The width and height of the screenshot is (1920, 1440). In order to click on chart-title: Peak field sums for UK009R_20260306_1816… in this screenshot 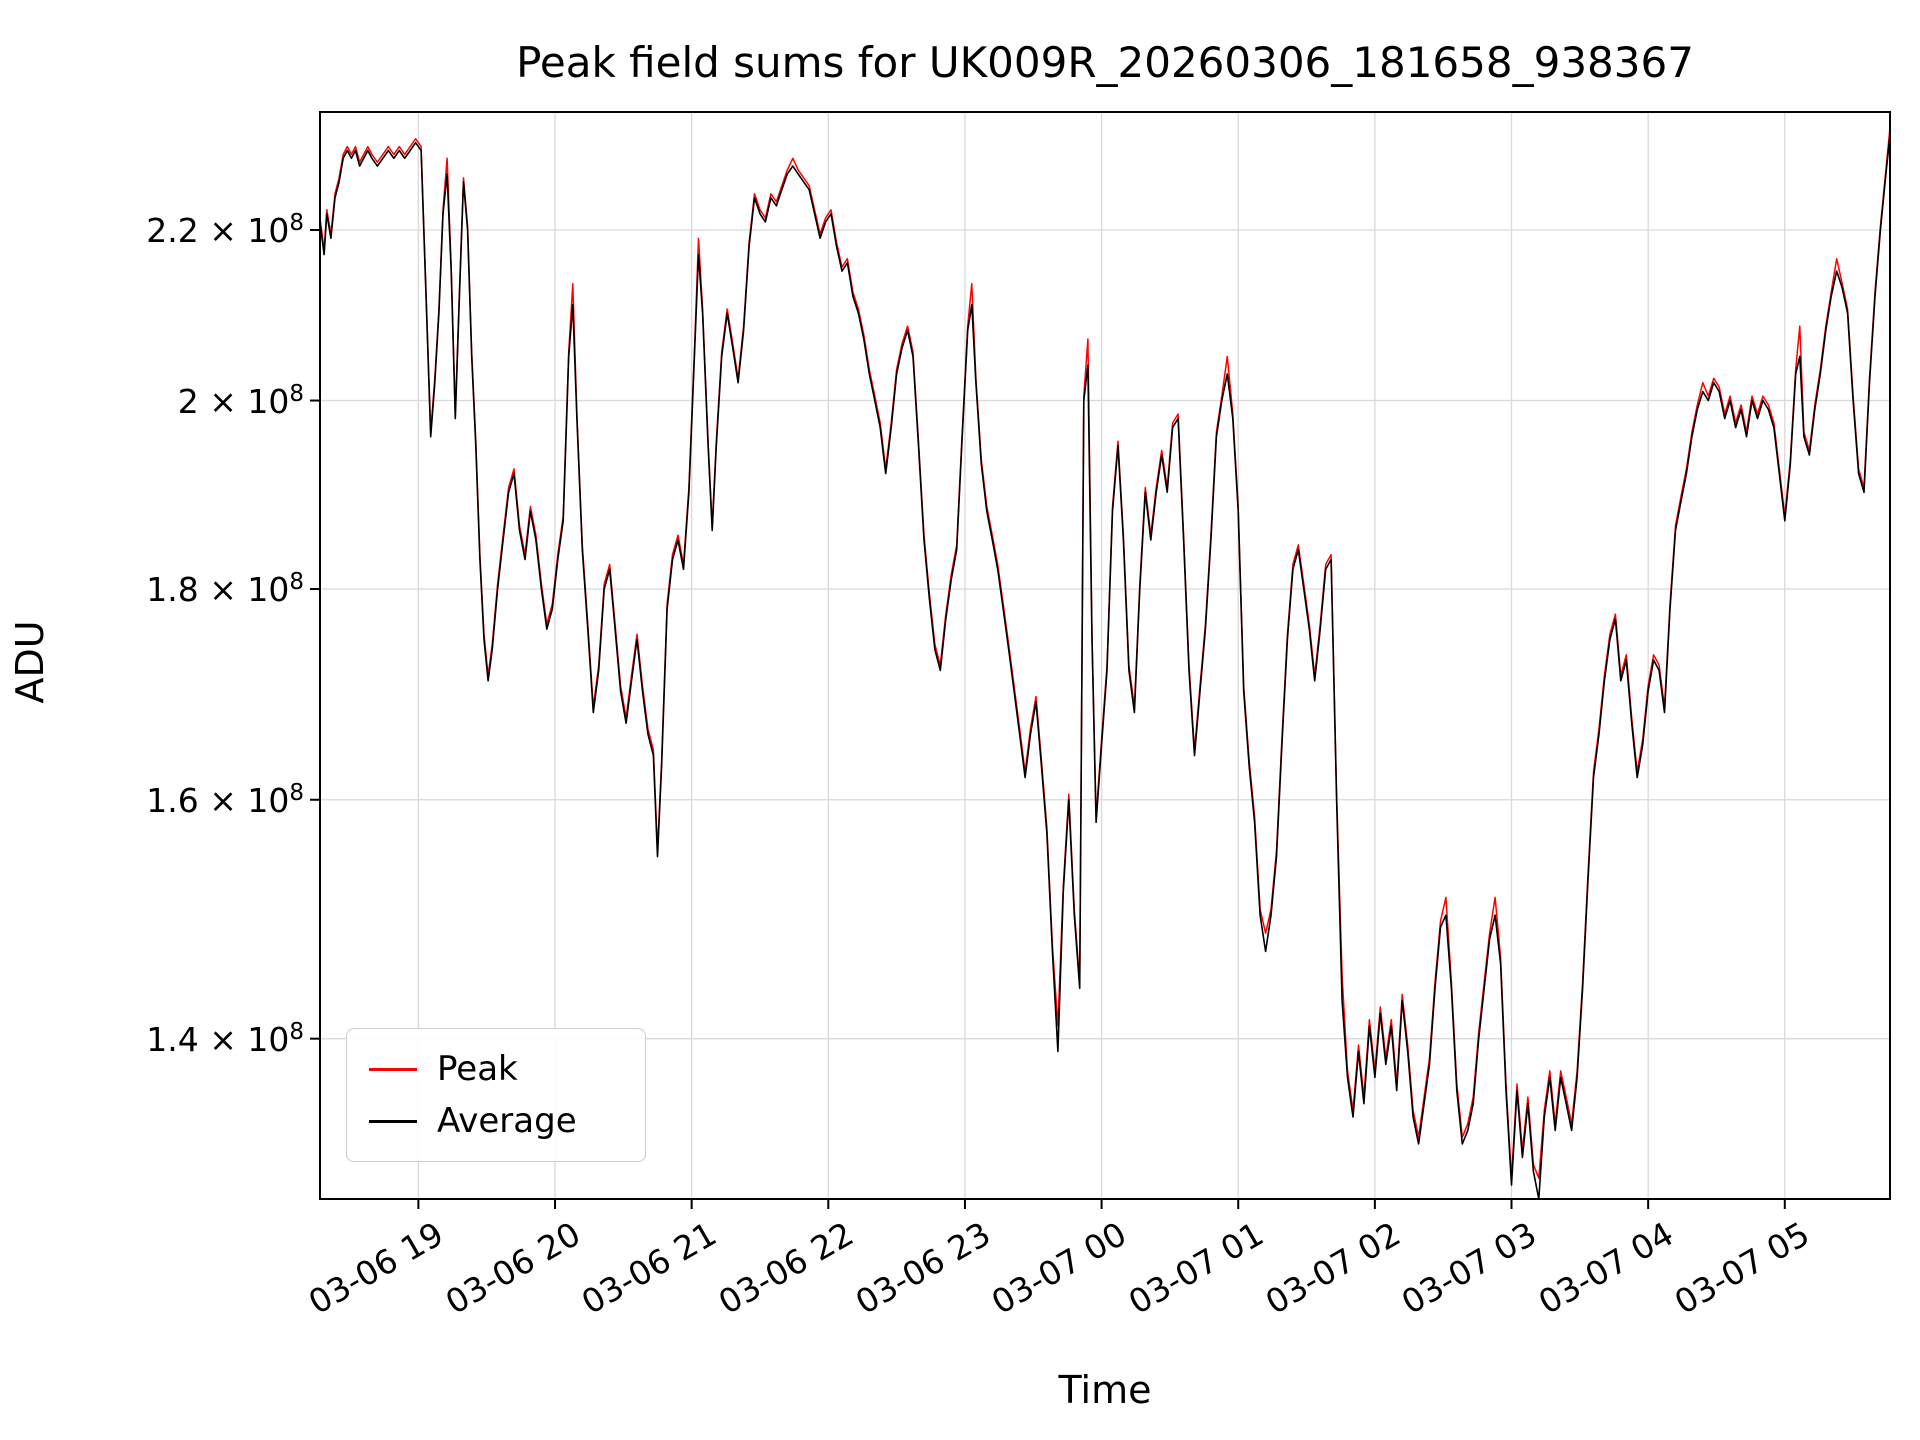, I will do `click(1105, 62)`.